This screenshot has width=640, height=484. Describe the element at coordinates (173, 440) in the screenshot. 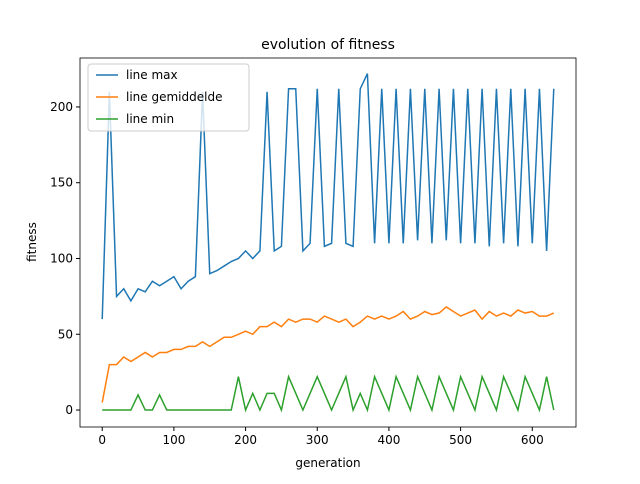

I see `x-tick-label: 100` at that location.